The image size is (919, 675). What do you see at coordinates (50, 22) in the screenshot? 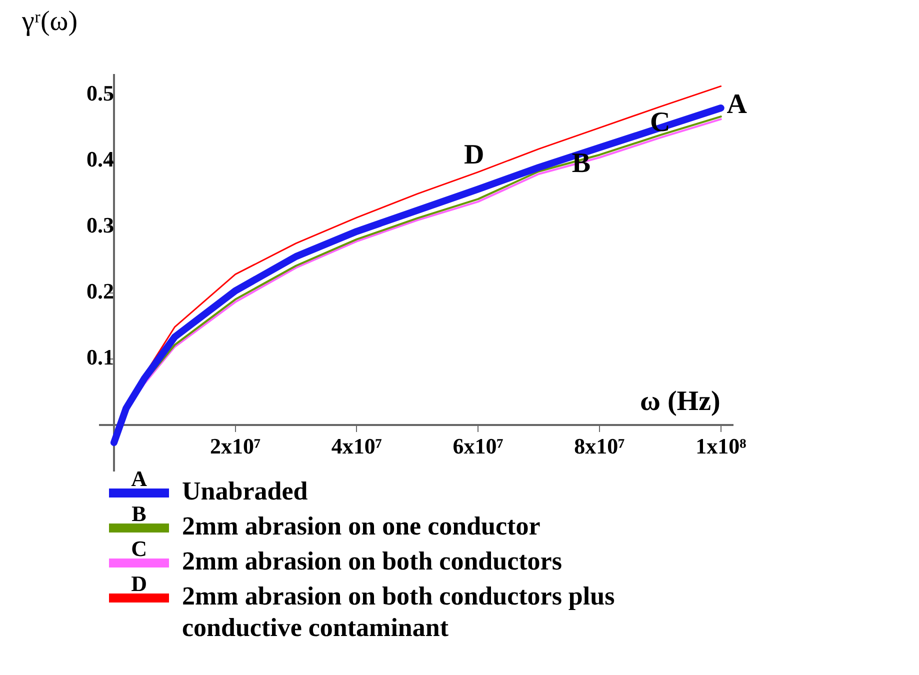
I see `y-axis-title: γʳ(ω)` at bounding box center [50, 22].